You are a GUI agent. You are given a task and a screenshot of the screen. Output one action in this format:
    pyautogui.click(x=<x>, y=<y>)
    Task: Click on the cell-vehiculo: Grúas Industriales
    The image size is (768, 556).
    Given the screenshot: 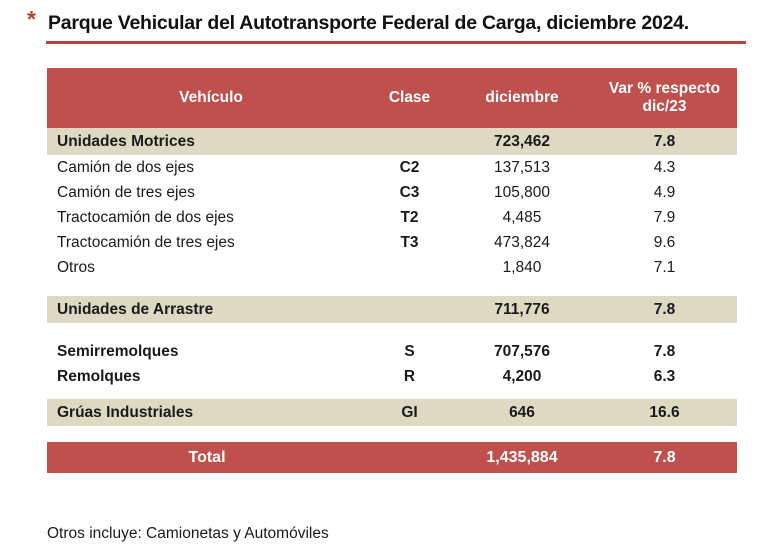 What is the action you would take?
    pyautogui.click(x=207, y=412)
    